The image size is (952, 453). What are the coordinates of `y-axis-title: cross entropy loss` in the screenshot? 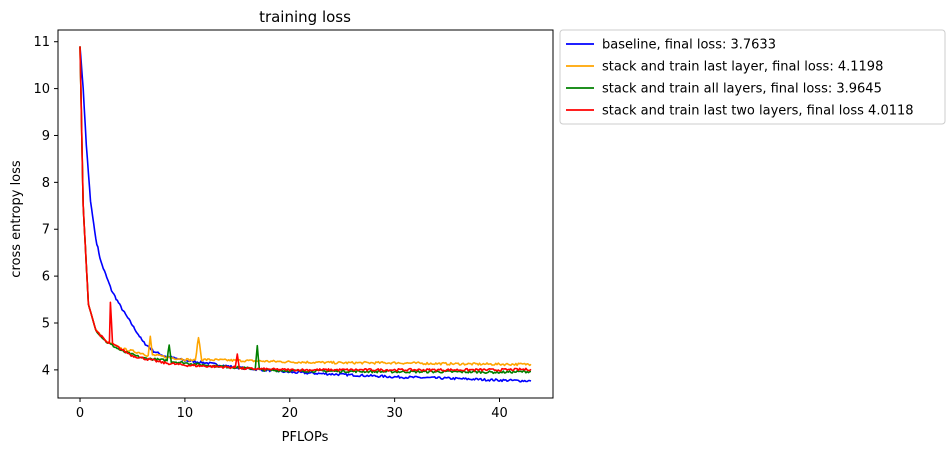 It's located at (16, 219).